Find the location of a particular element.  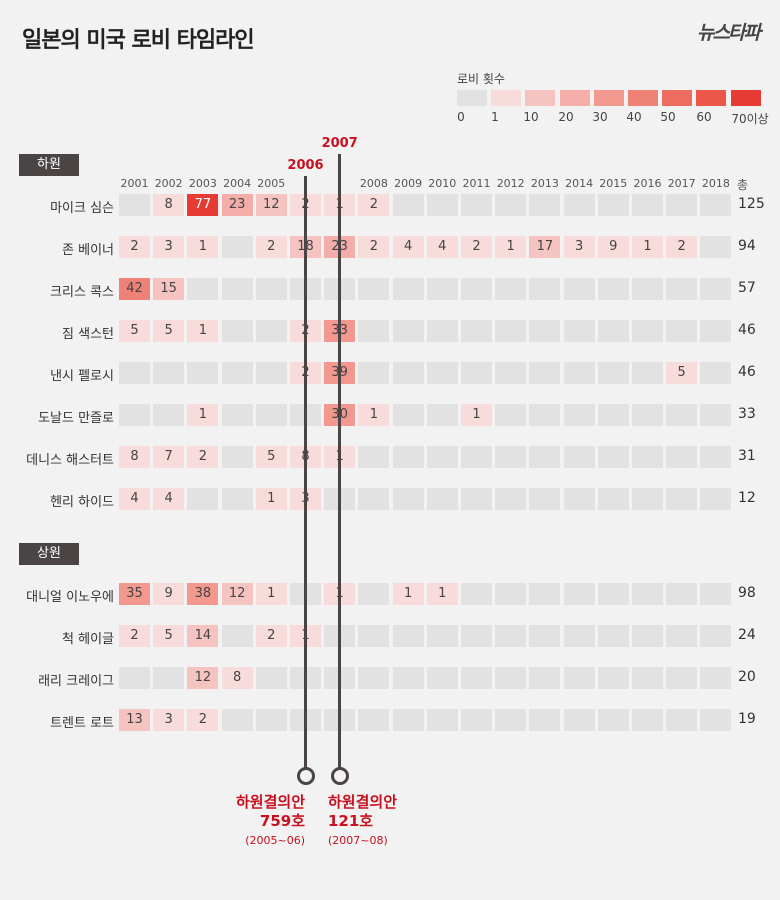

row-total: 57 is located at coordinates (747, 288).